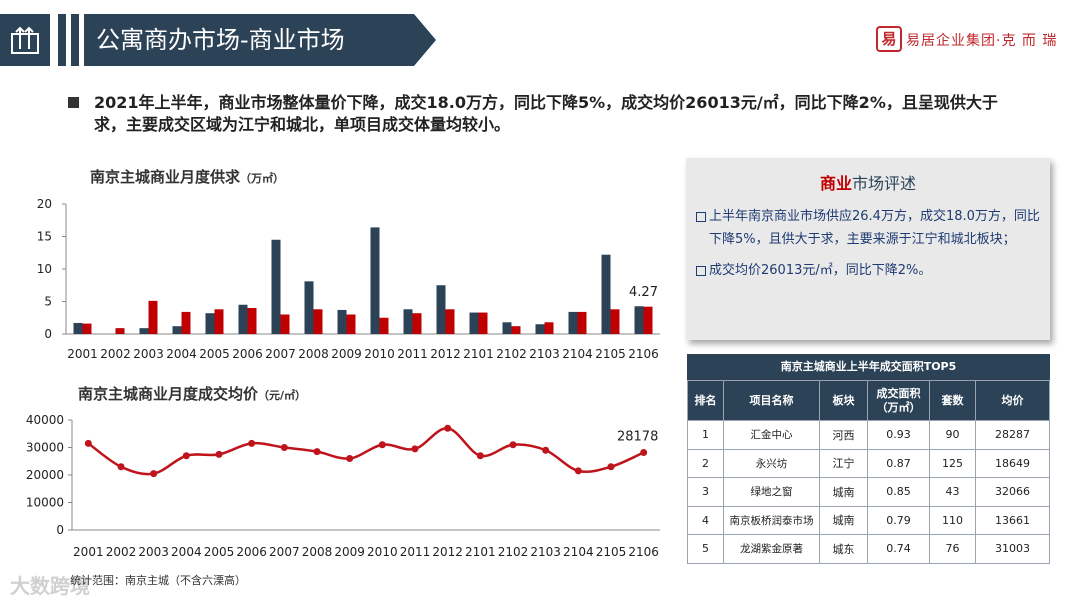 The image size is (1080, 608). Describe the element at coordinates (843, 400) in the screenshot. I see `header-cell: 板块` at that location.